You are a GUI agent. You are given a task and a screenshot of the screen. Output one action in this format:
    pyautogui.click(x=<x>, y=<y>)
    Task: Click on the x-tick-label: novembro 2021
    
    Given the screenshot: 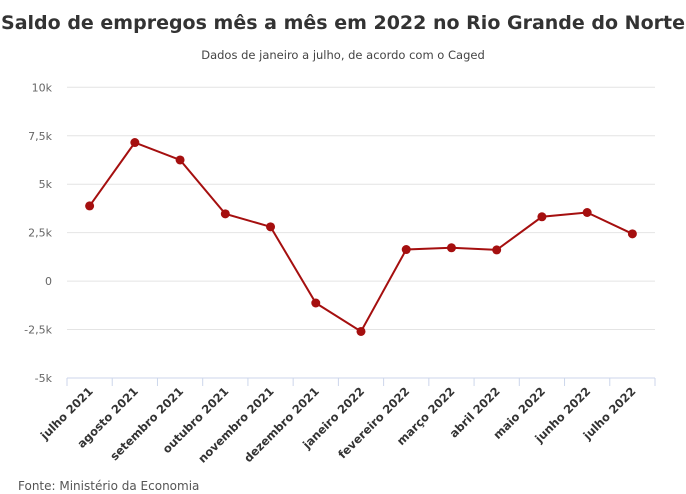 What is the action you would take?
    pyautogui.click(x=235, y=424)
    